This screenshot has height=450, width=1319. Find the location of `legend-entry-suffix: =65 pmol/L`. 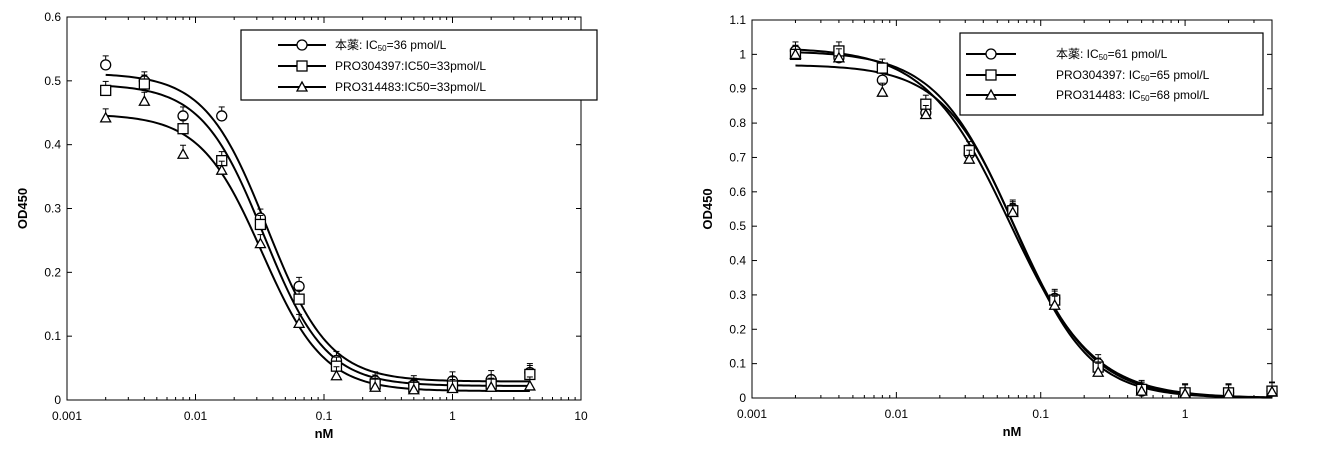

legend-entry-suffix: =65 pmol/L is located at coordinates (1180, 75).